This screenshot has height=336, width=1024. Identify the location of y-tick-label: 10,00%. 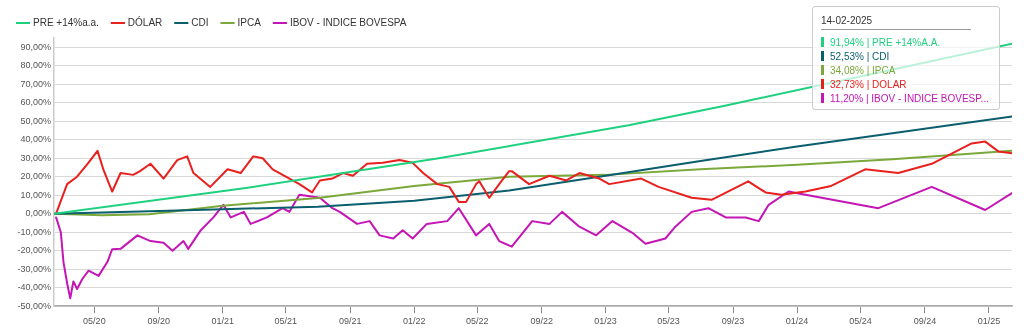
(35, 194).